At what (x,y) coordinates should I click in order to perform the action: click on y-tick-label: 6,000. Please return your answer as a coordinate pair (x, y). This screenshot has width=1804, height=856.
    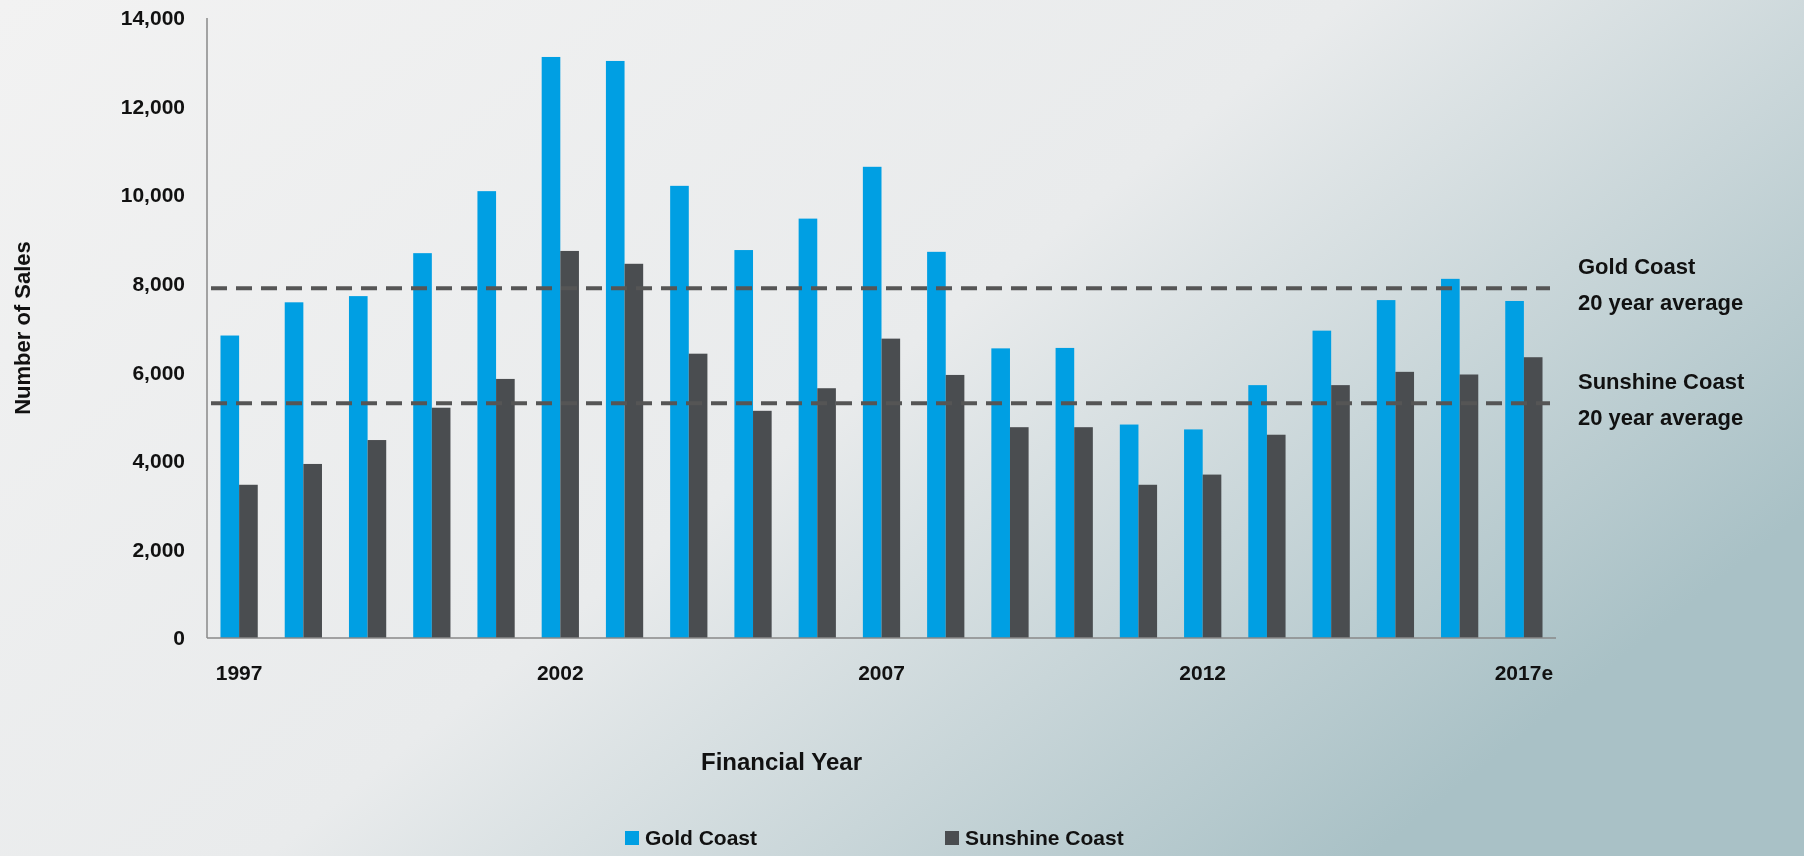
    Looking at the image, I should click on (158, 372).